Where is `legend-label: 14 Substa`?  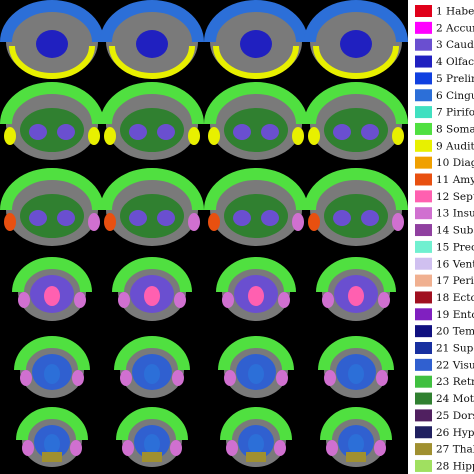
legend-label: 14 Substa is located at coordinates (455, 231).